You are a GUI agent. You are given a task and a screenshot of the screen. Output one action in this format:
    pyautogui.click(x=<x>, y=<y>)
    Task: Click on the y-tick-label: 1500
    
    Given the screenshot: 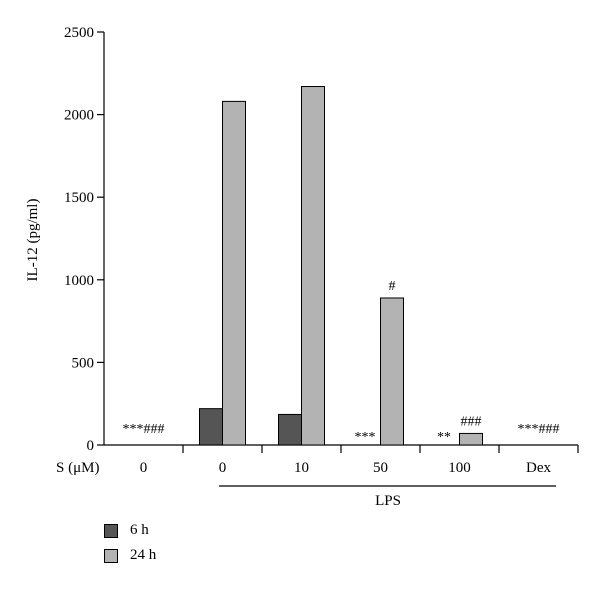 What is the action you would take?
    pyautogui.click(x=79, y=198)
    